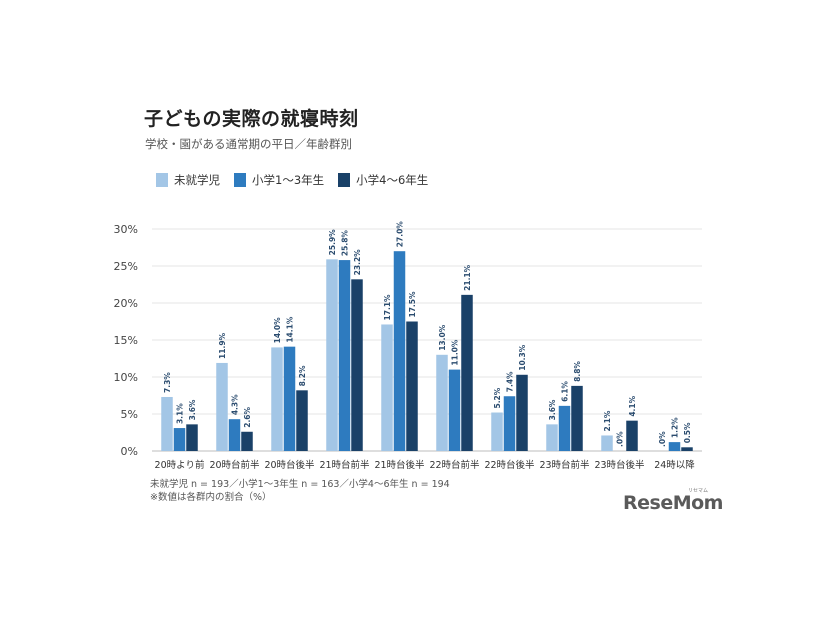 This screenshot has height=620, width=826. I want to click on bar-value-label: 2.1%, so click(607, 420).